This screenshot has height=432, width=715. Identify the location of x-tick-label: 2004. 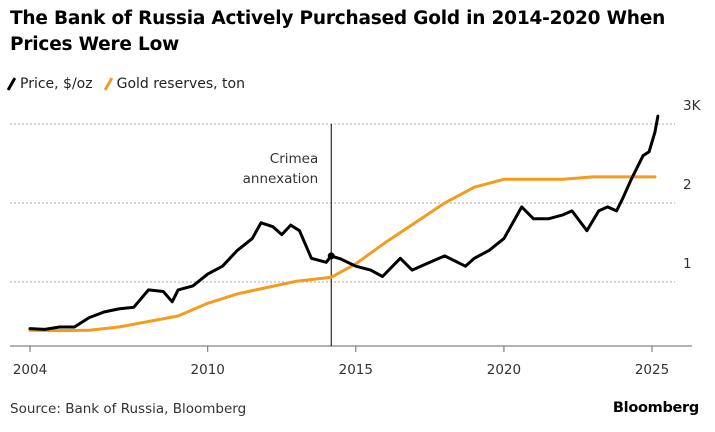
(30, 370).